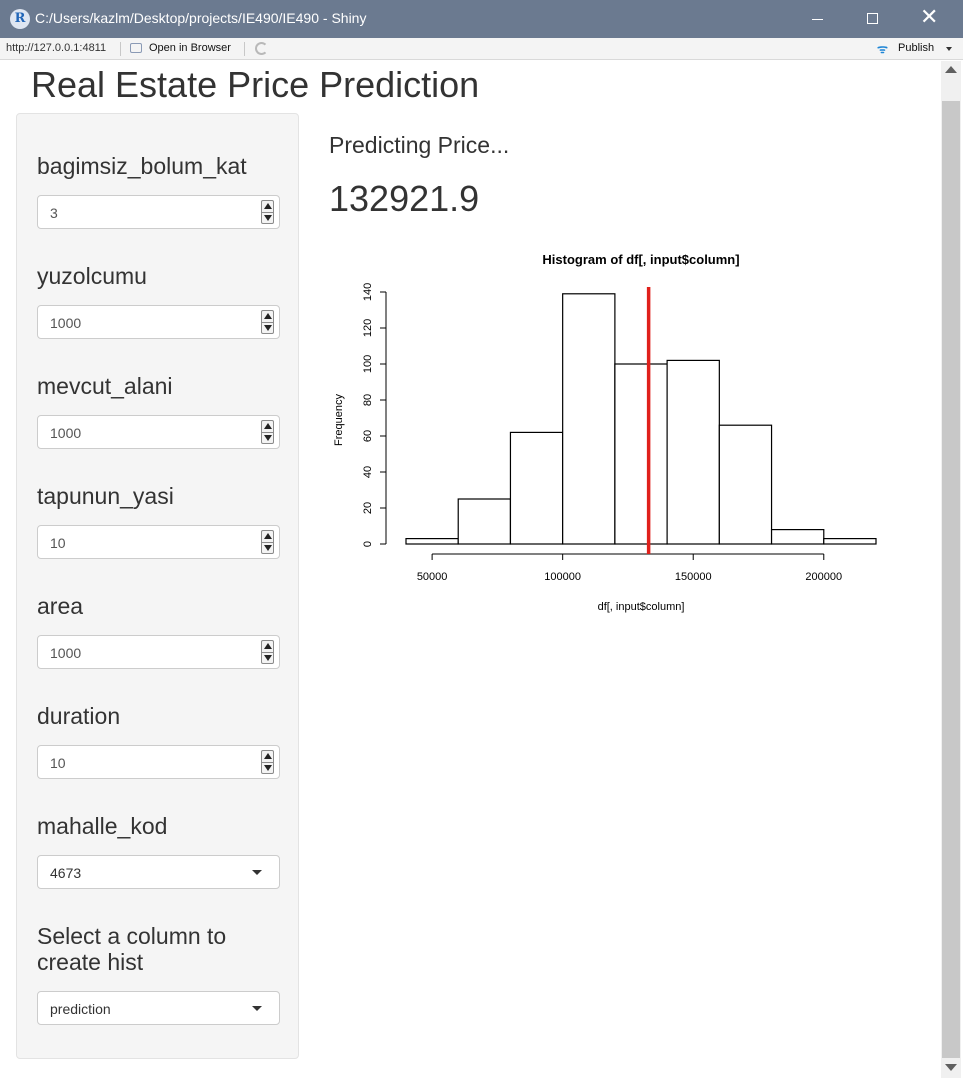 The image size is (963, 1078). What do you see at coordinates (916, 48) in the screenshot?
I see `publish-button: Publish` at bounding box center [916, 48].